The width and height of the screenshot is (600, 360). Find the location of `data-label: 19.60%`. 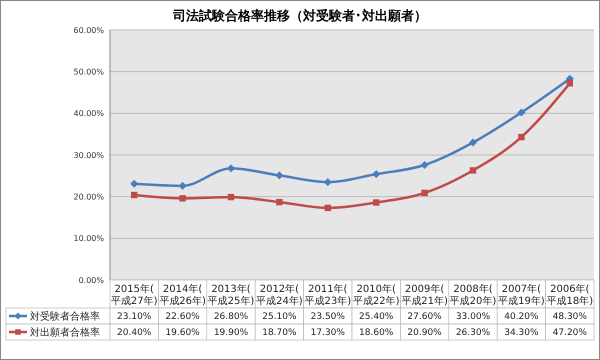

data-label: 19.60% is located at coordinates (182, 333).